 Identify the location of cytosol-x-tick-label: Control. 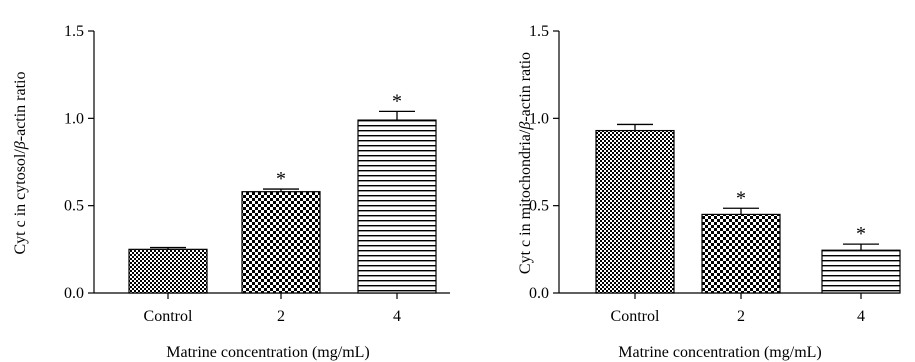
(168, 316).